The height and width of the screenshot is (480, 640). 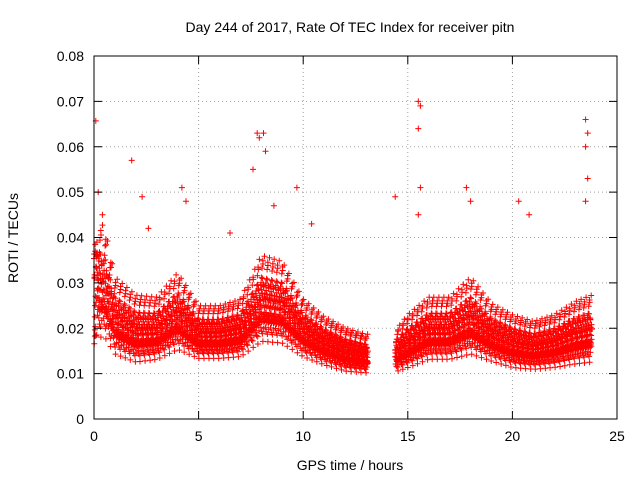 I want to click on y-tick-label: 0.07, so click(x=70, y=101).